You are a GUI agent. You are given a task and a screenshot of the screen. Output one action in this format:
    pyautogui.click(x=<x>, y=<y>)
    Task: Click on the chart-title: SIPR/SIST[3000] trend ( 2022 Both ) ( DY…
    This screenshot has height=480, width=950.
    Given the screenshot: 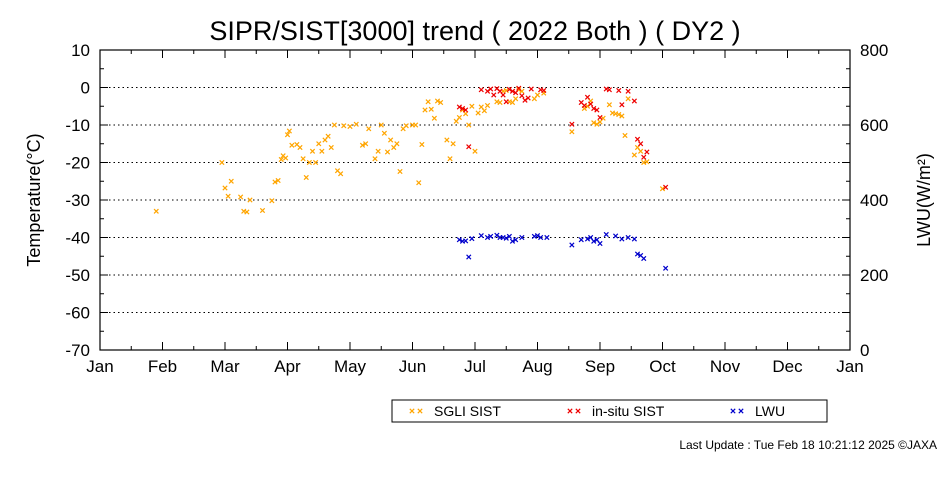 What is the action you would take?
    pyautogui.click(x=474, y=31)
    